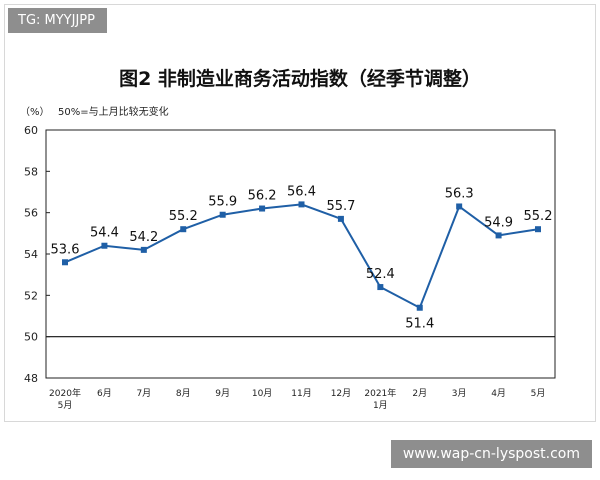 This screenshot has height=480, width=600. What do you see at coordinates (104, 233) in the screenshot?
I see `data-label: 54.4` at bounding box center [104, 233].